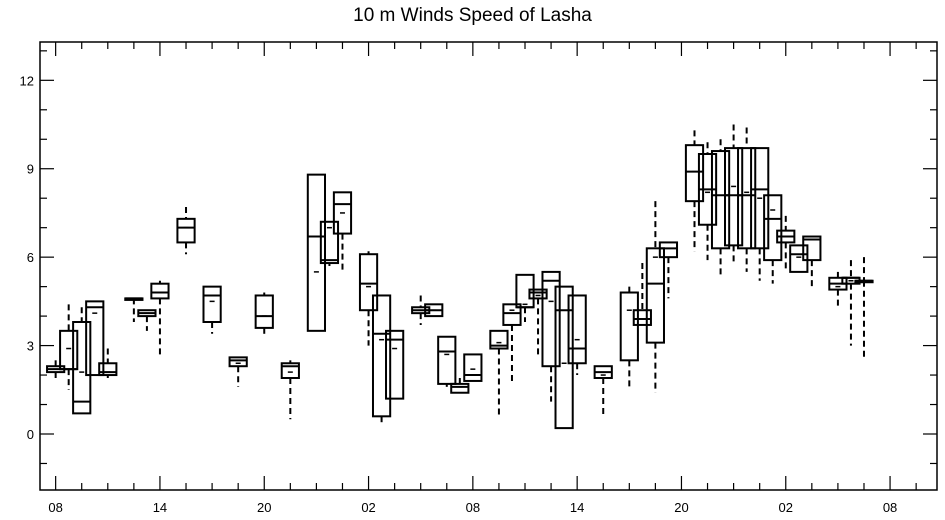  Describe the element at coordinates (30, 169) in the screenshot. I see `y-tick-label: 9` at that location.